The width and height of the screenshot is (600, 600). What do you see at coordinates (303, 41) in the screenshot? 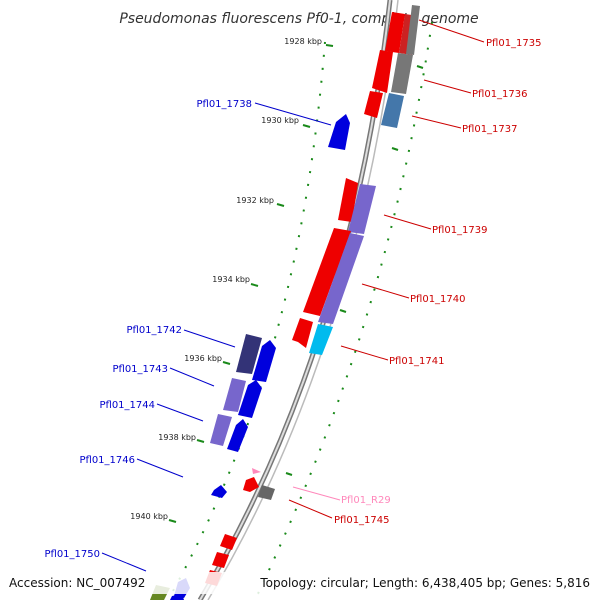
I see `tick-label: 1928 kbp` at bounding box center [303, 41].